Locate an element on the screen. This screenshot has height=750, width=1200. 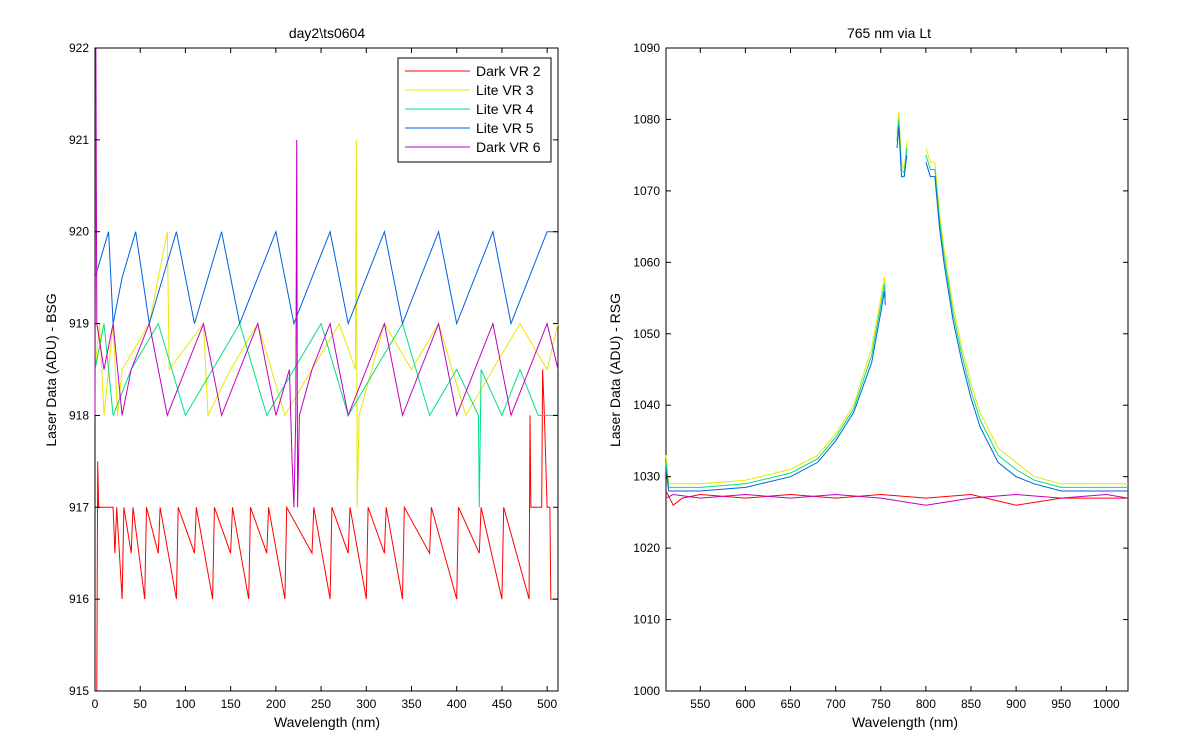
legend-label-dark-vr-6: Dark VR 6 is located at coordinates (508, 147).